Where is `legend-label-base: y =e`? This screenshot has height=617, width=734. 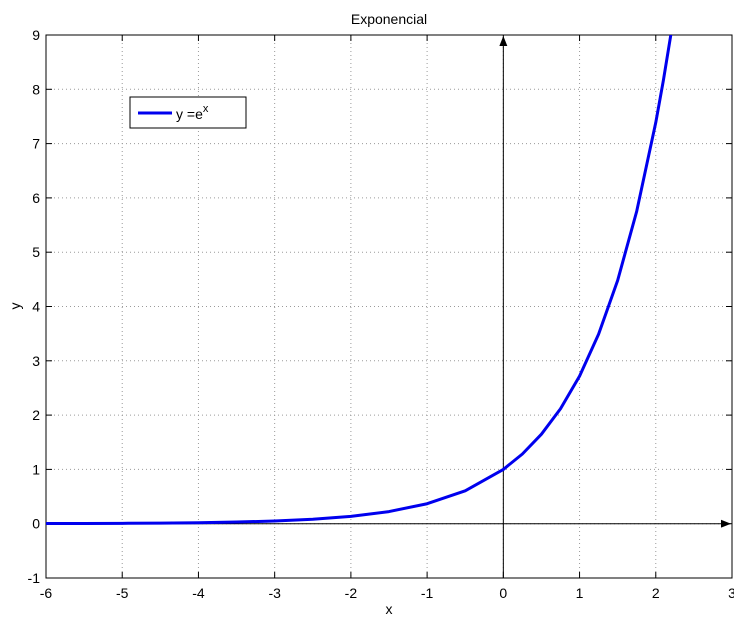
legend-label-base: y =e is located at coordinates (189, 114).